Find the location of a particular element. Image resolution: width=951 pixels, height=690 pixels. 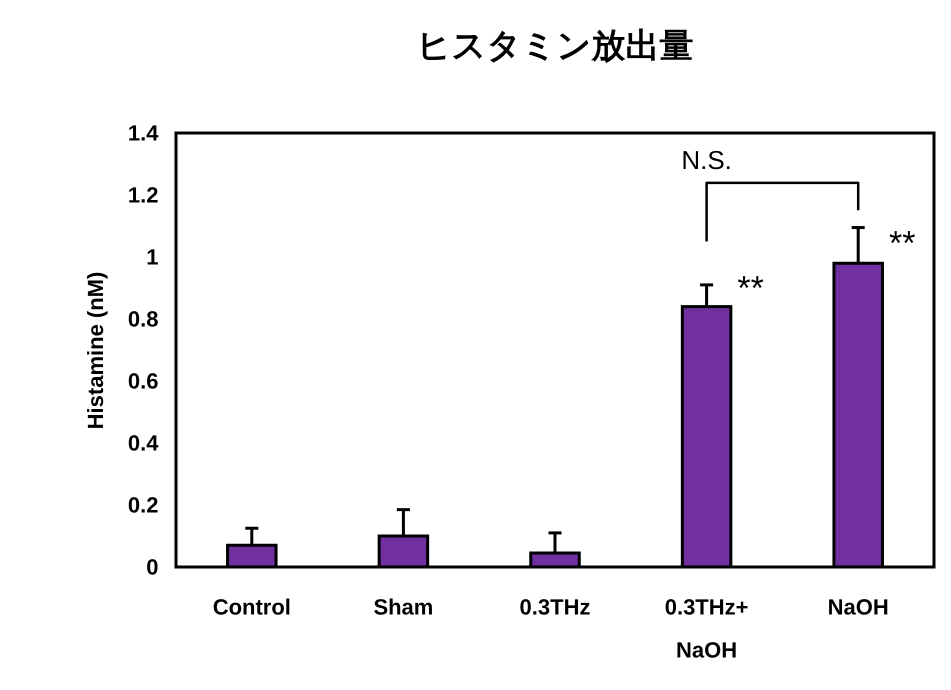

y-tick-label: 0 is located at coordinates (152, 567).